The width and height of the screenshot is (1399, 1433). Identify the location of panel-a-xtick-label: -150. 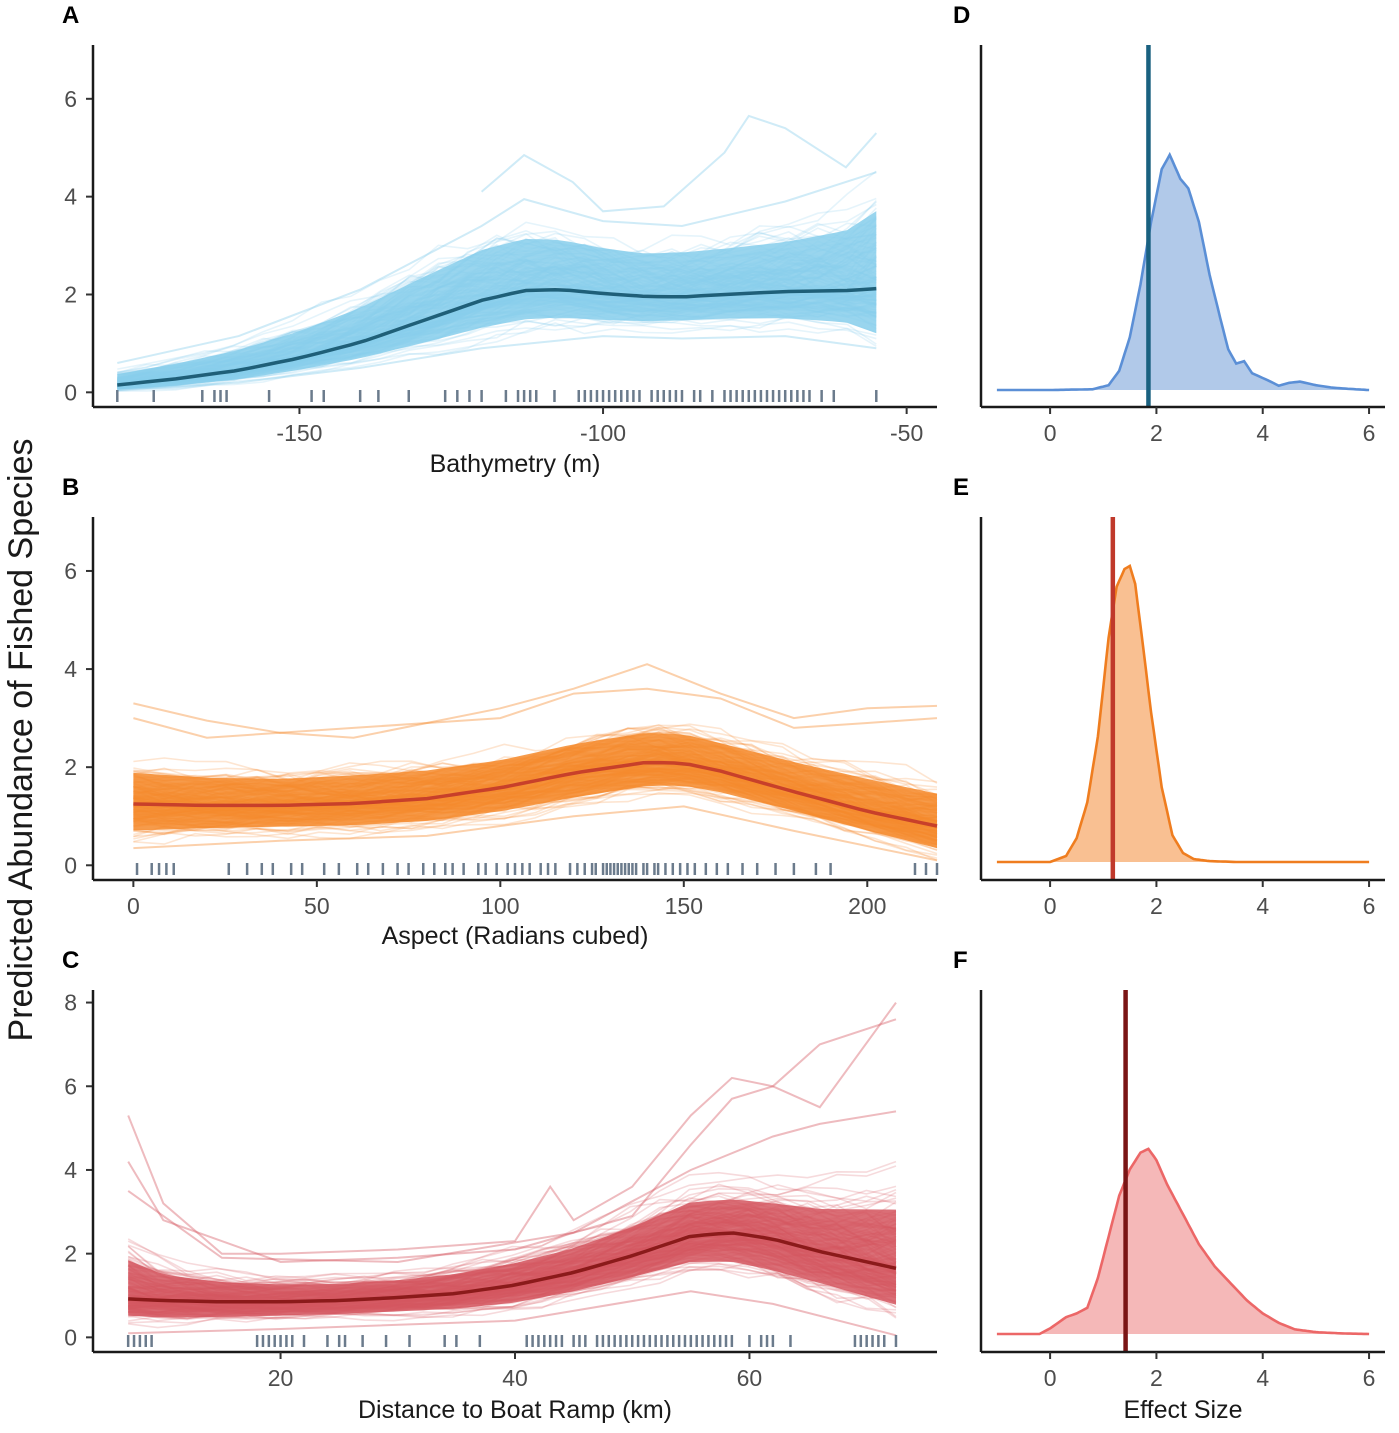
(299, 433).